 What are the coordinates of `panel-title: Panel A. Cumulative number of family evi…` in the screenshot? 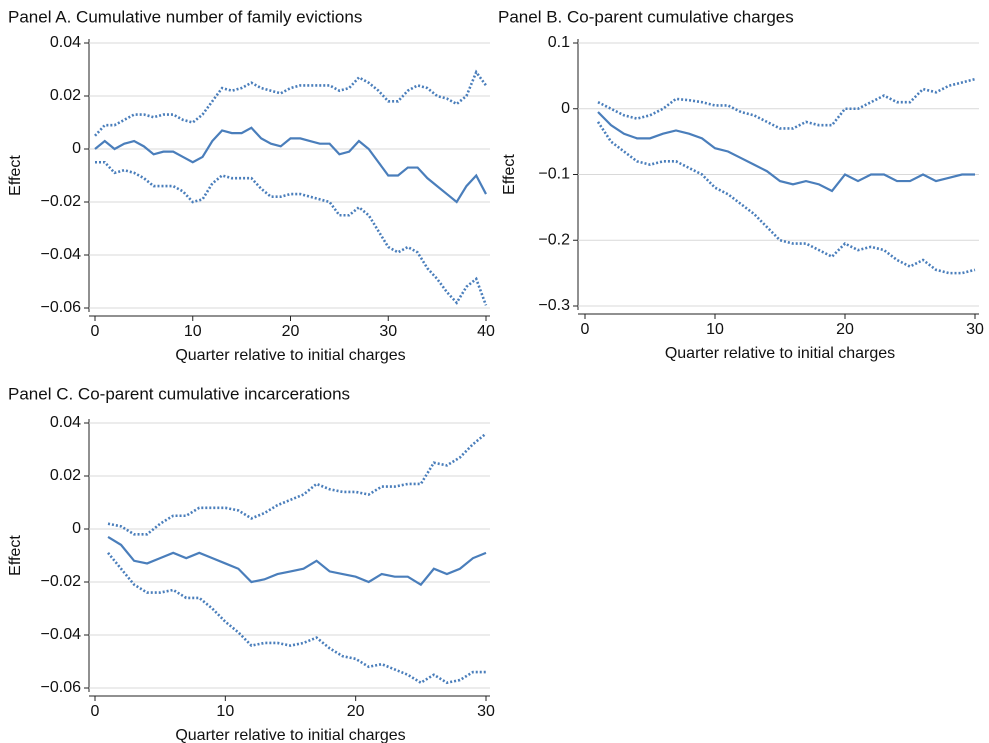 It's located at (185, 16).